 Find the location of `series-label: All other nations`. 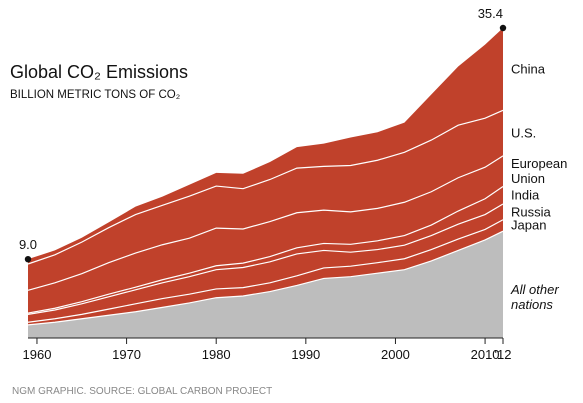

series-label: All other nations is located at coordinates (535, 296).